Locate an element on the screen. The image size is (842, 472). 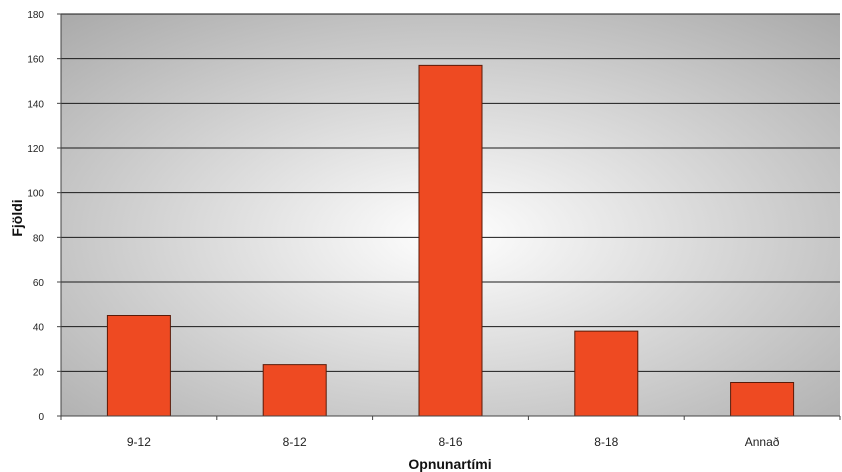
y-tick-label: 80 is located at coordinates (39, 238).